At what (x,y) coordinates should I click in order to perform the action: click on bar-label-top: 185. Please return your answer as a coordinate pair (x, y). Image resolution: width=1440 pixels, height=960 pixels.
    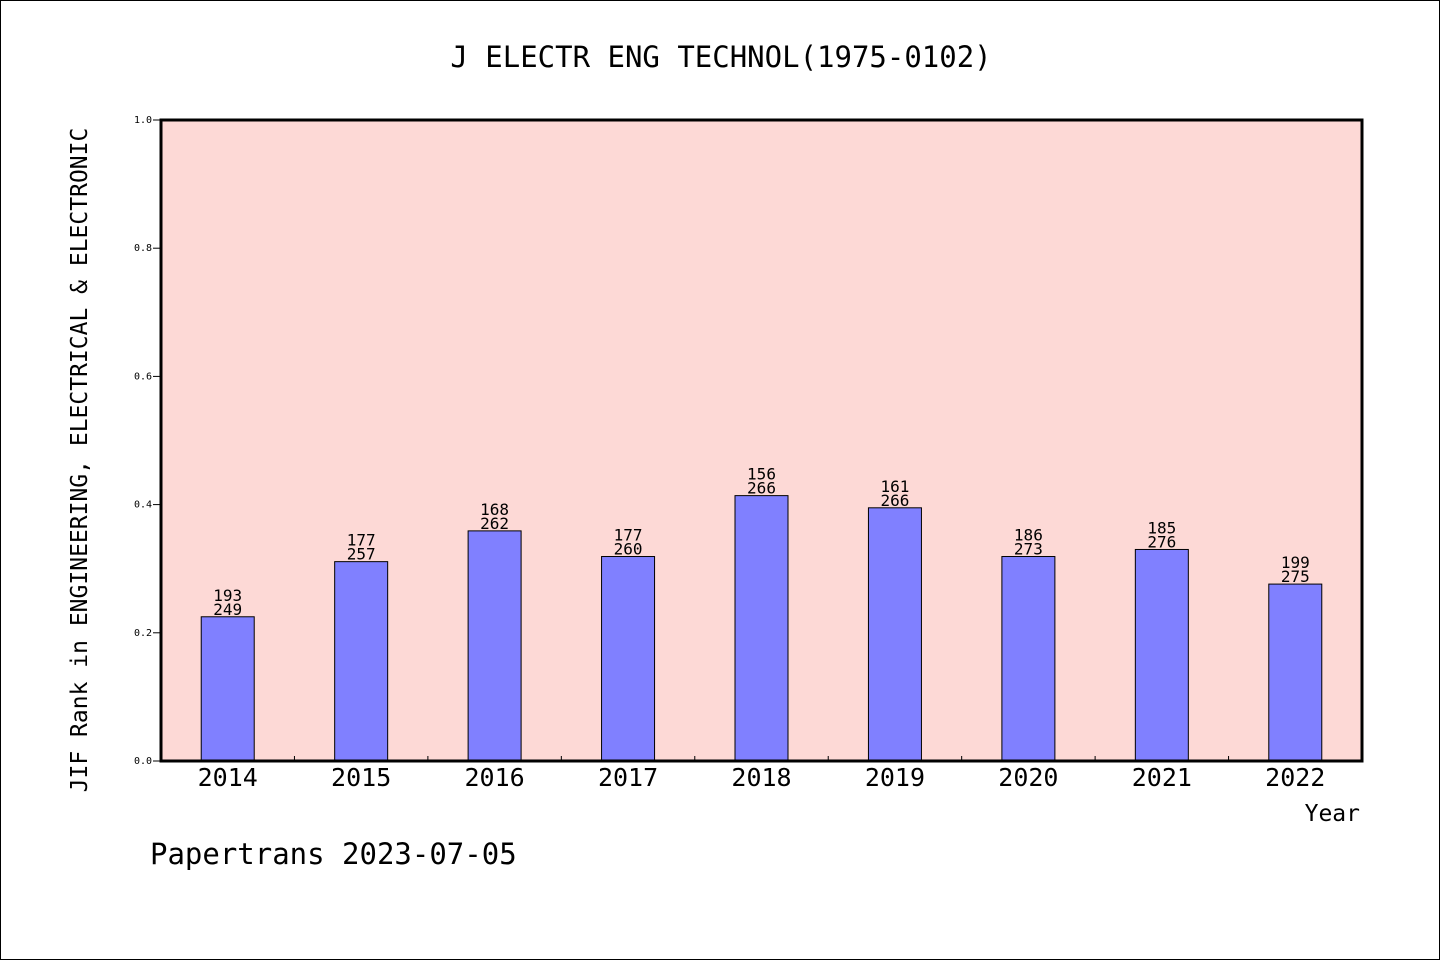
    Looking at the image, I should click on (1161, 527).